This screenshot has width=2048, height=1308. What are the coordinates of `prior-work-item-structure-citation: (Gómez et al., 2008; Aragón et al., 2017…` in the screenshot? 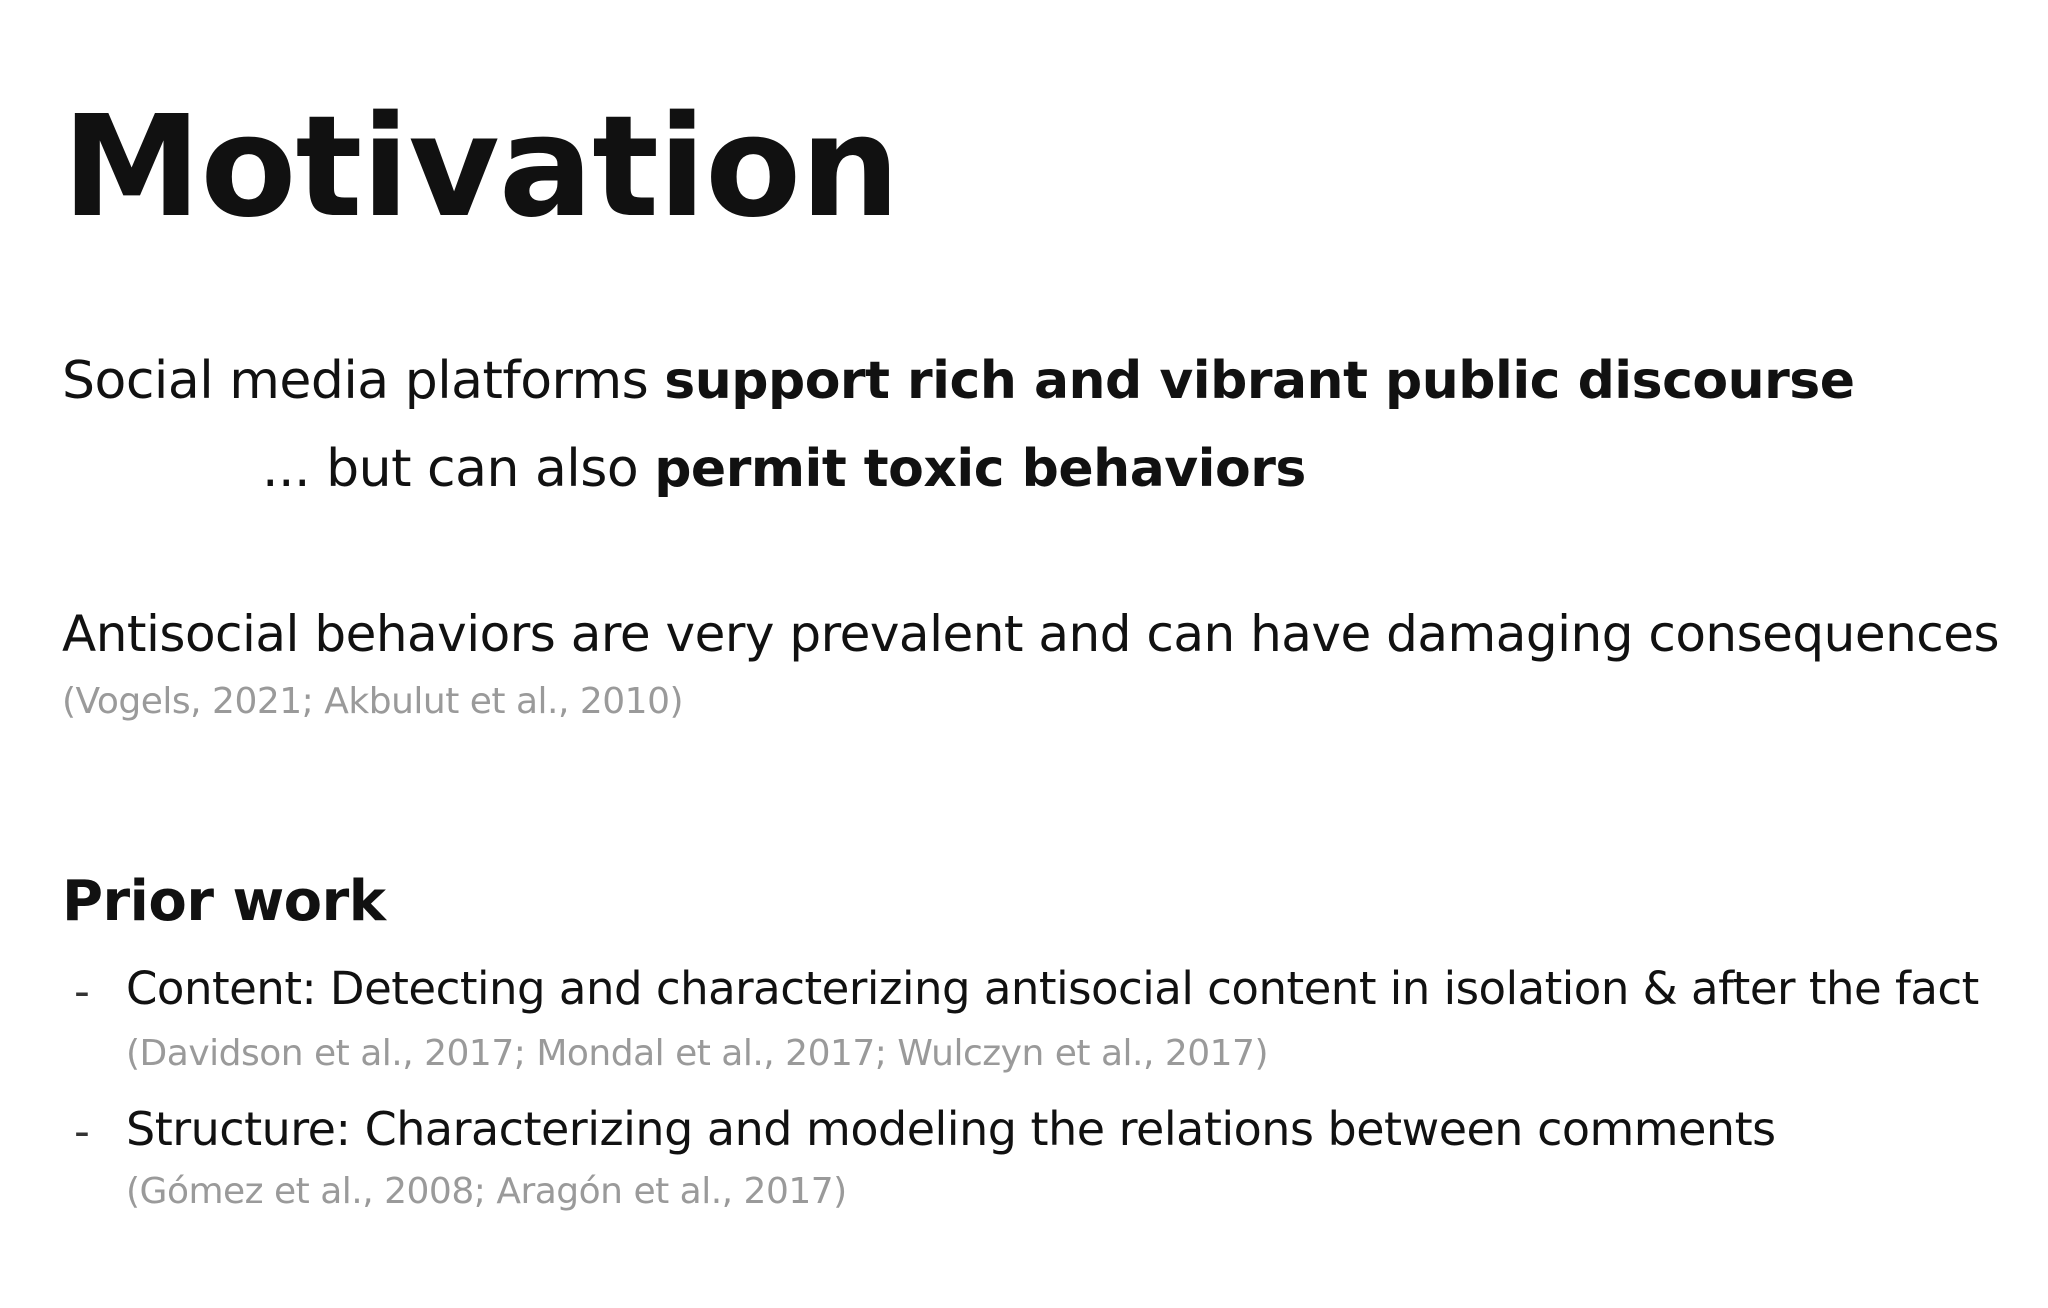 It's located at (486, 1191).